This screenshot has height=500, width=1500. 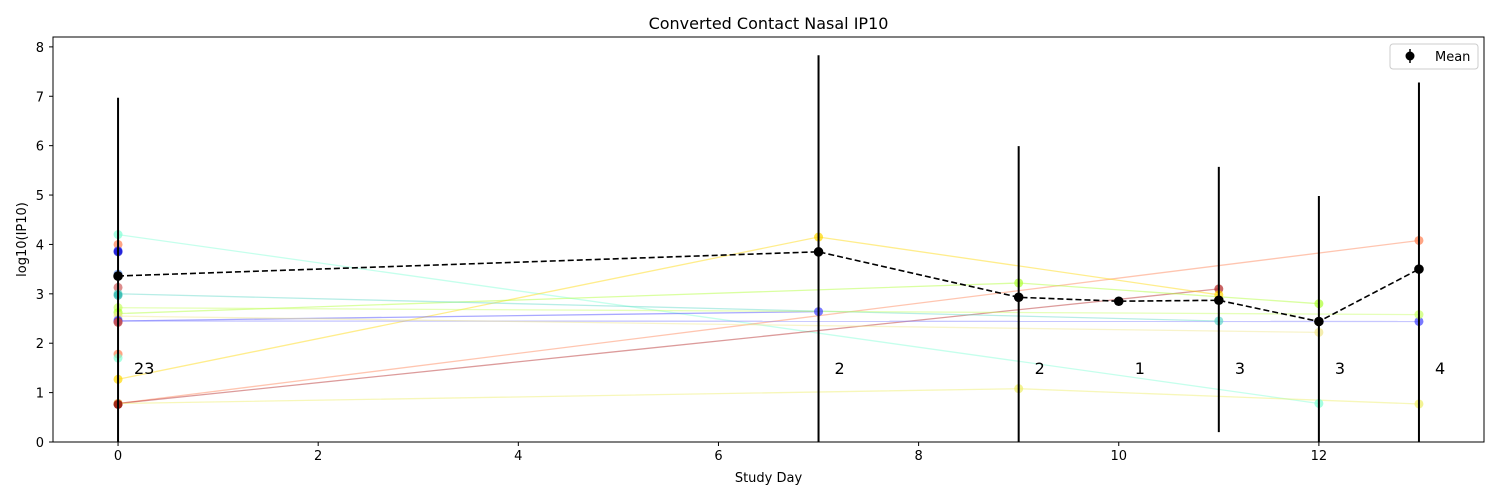 What do you see at coordinates (40, 443) in the screenshot?
I see `y-tick-label-0: 0` at bounding box center [40, 443].